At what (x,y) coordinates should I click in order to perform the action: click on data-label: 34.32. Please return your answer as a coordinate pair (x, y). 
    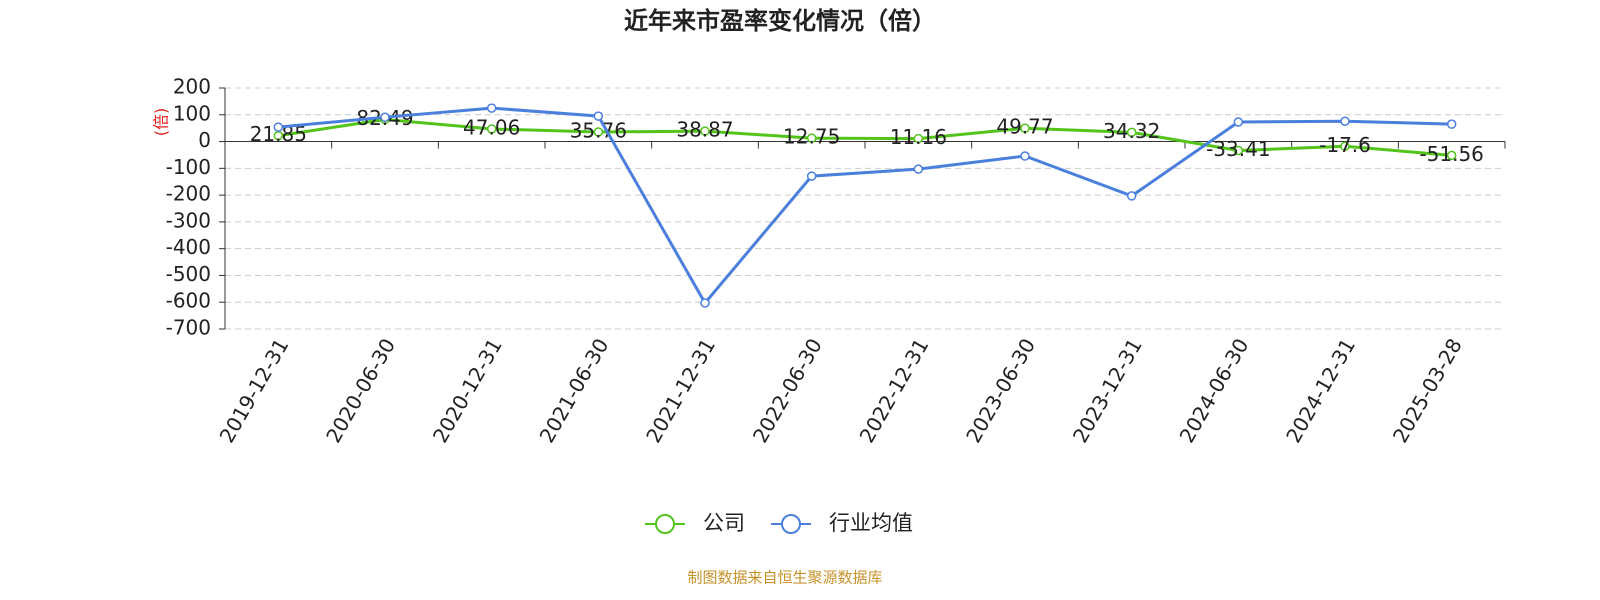
    Looking at the image, I should click on (1131, 131).